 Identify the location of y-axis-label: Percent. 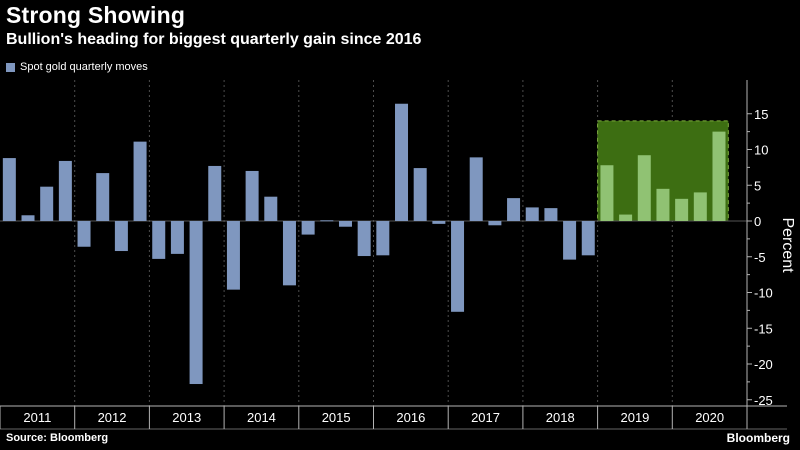
(787, 245).